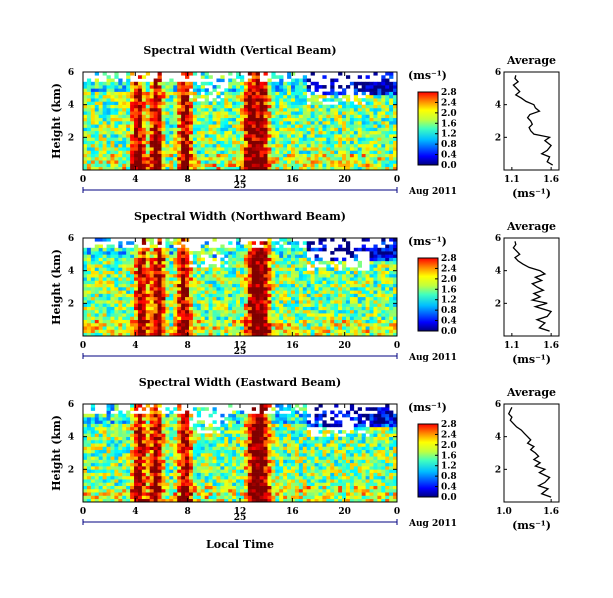 The width and height of the screenshot is (613, 598). I want to click on y-tick-label: 6, so click(71, 73).